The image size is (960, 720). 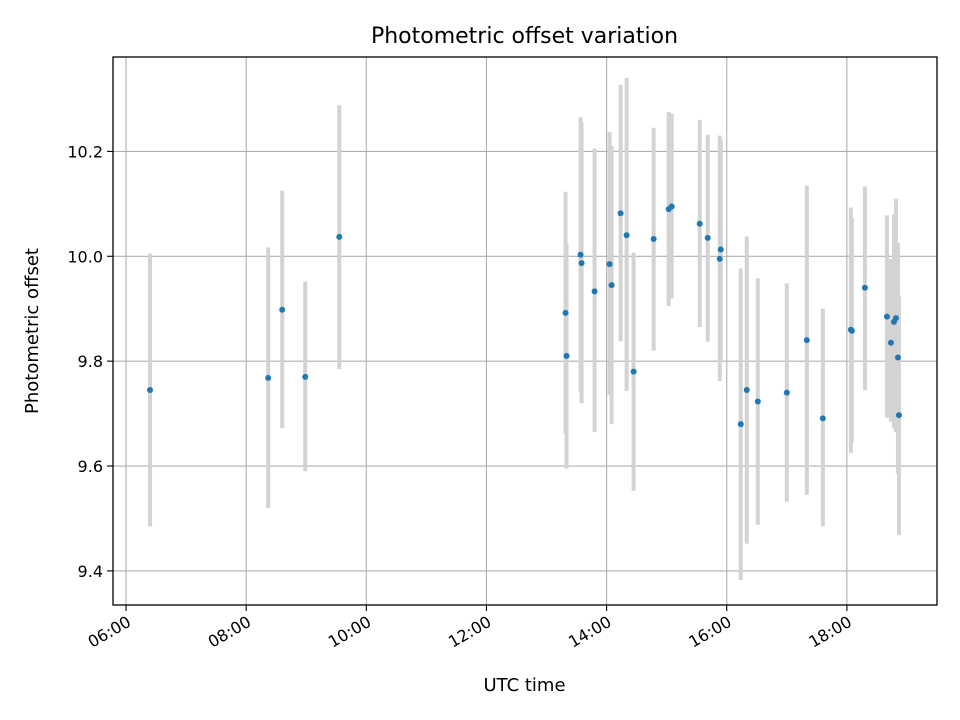 I want to click on y-tick-label: 10.0, so click(x=85, y=256).